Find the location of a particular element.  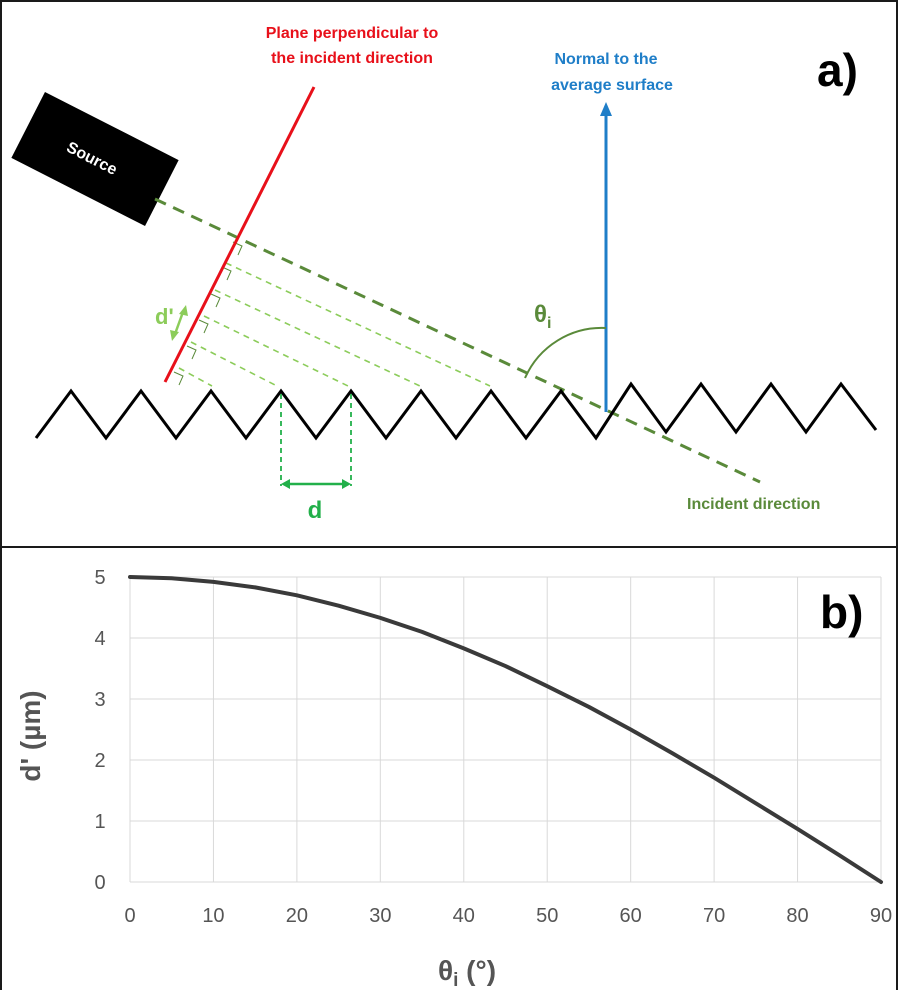

d-marker is located at coordinates (316, 440).